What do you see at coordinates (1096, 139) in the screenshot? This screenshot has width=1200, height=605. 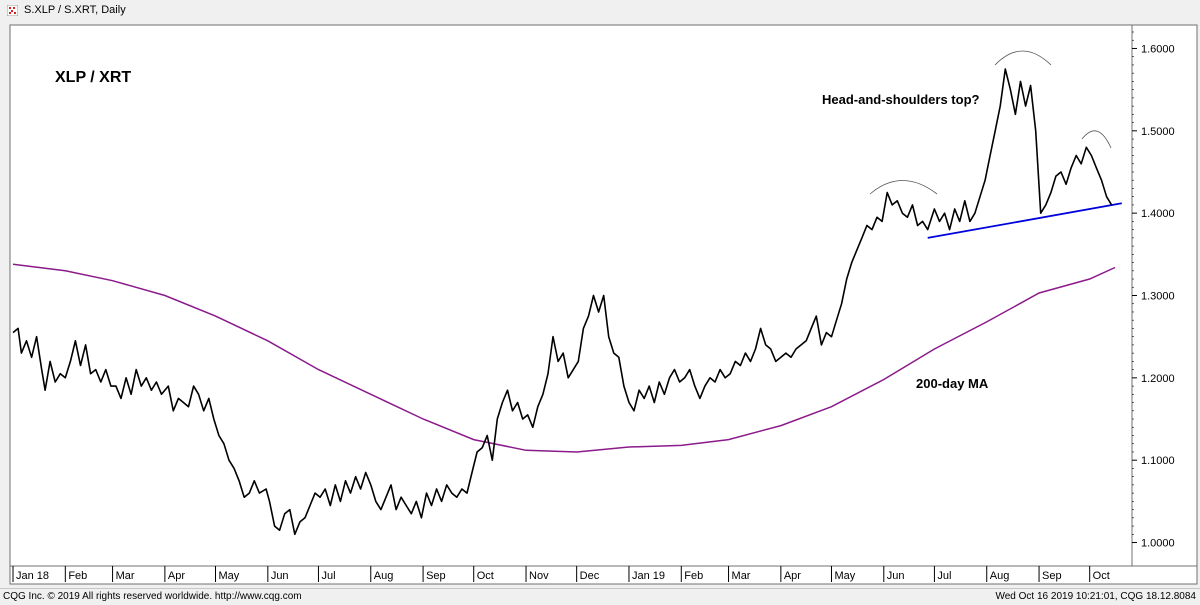 I see `right-shoulder-arc` at bounding box center [1096, 139].